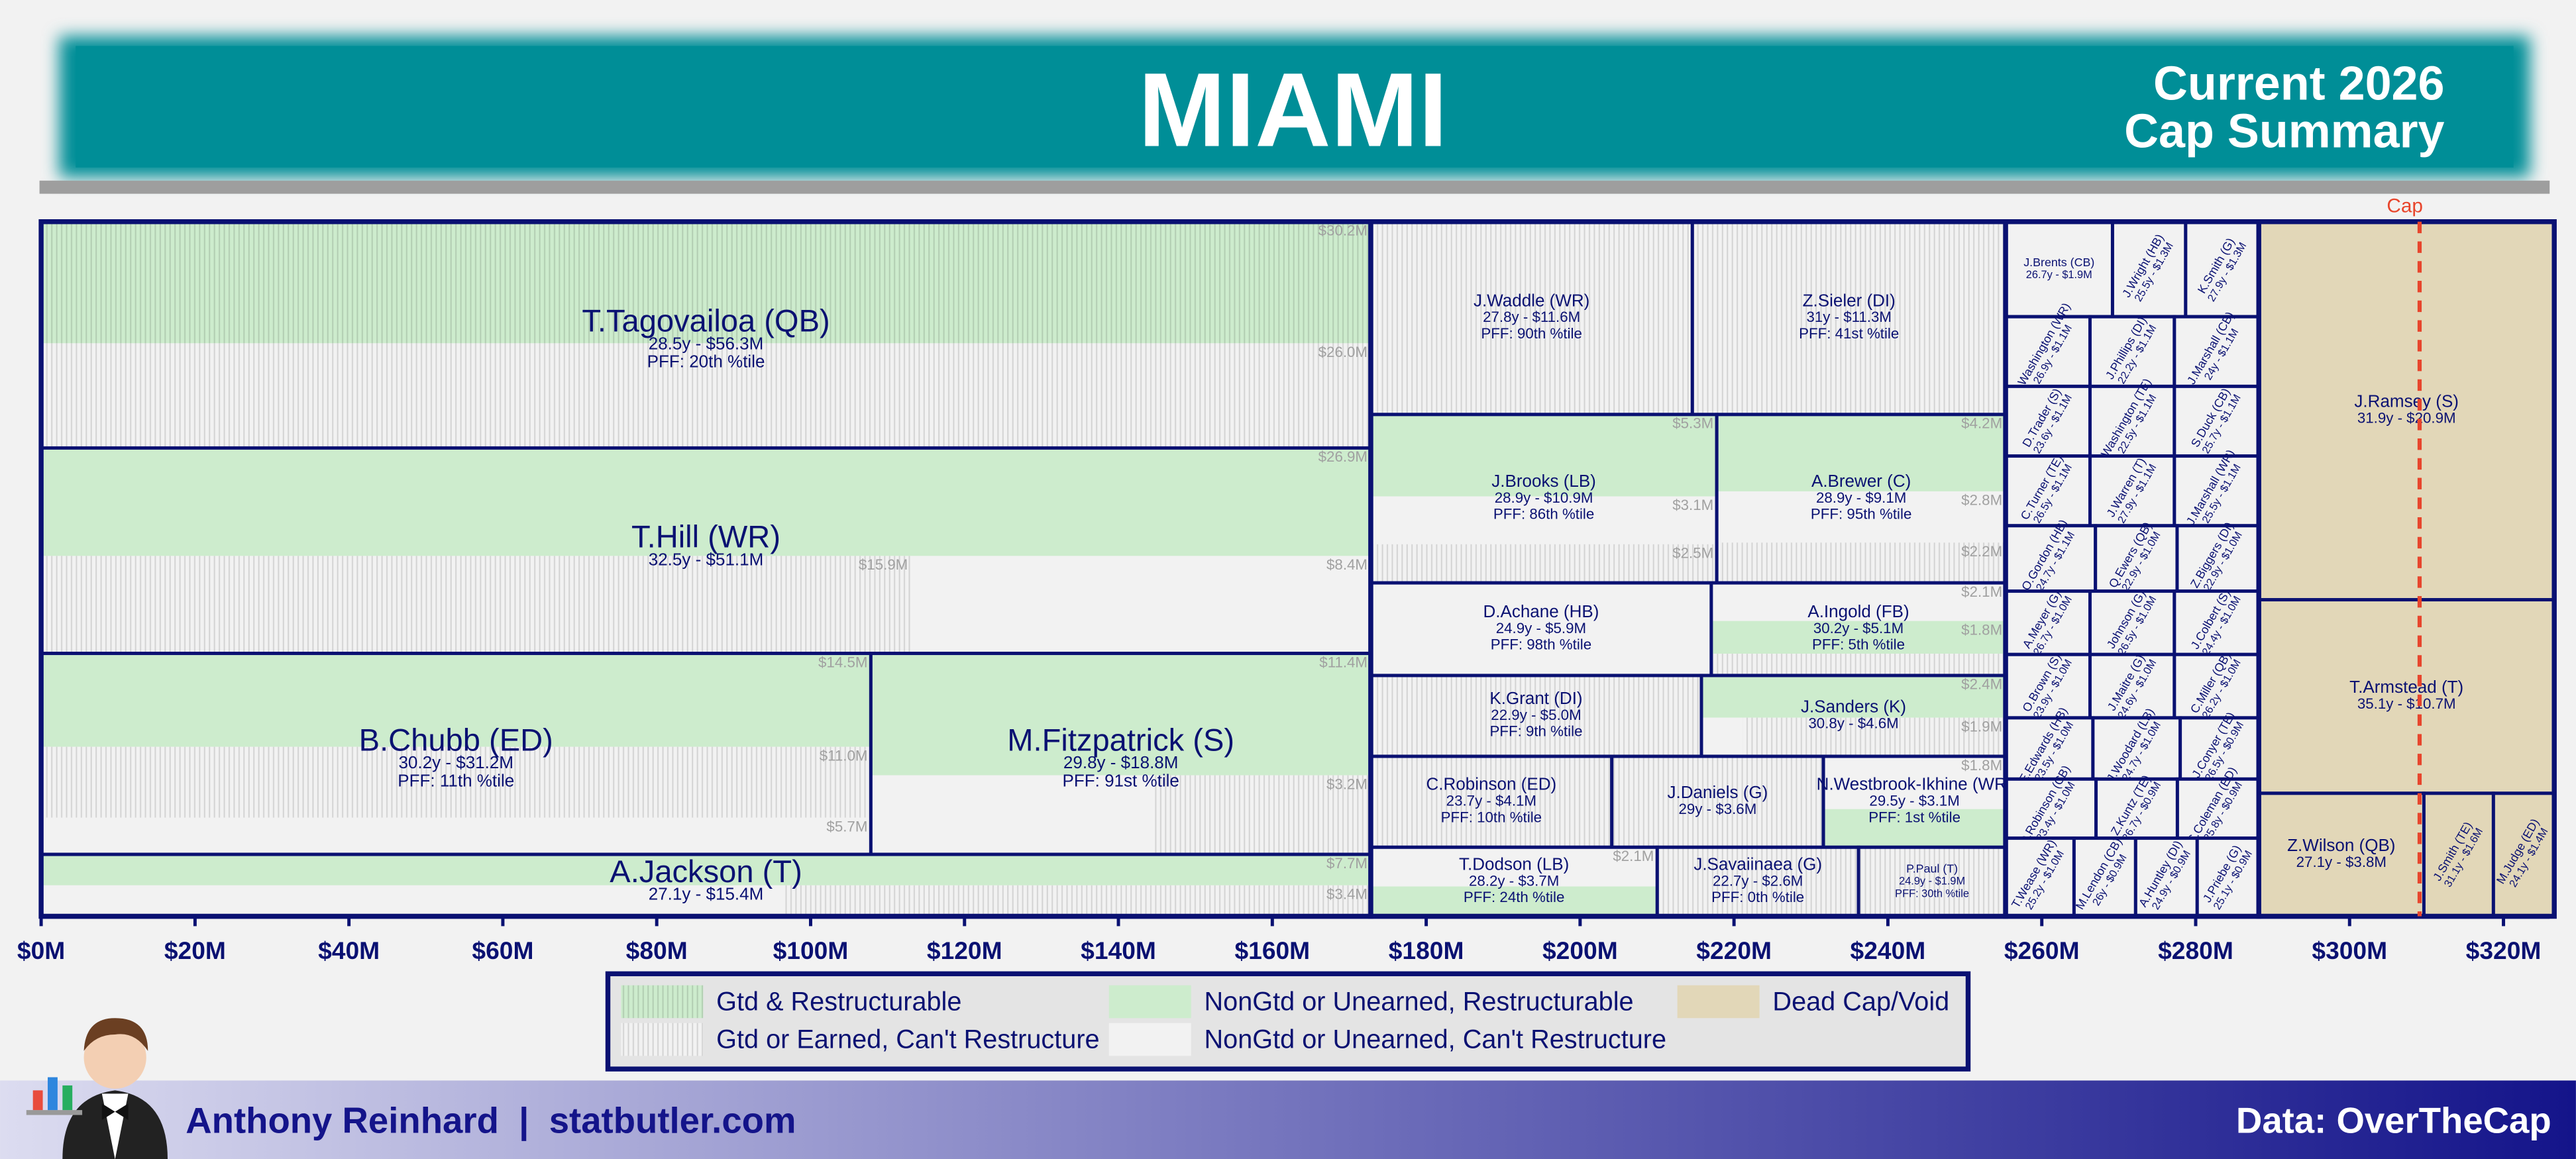 The image size is (2576, 1159). Describe the element at coordinates (2059, 275) in the screenshot. I see `player-details: 26.7y - $1.9M` at that location.